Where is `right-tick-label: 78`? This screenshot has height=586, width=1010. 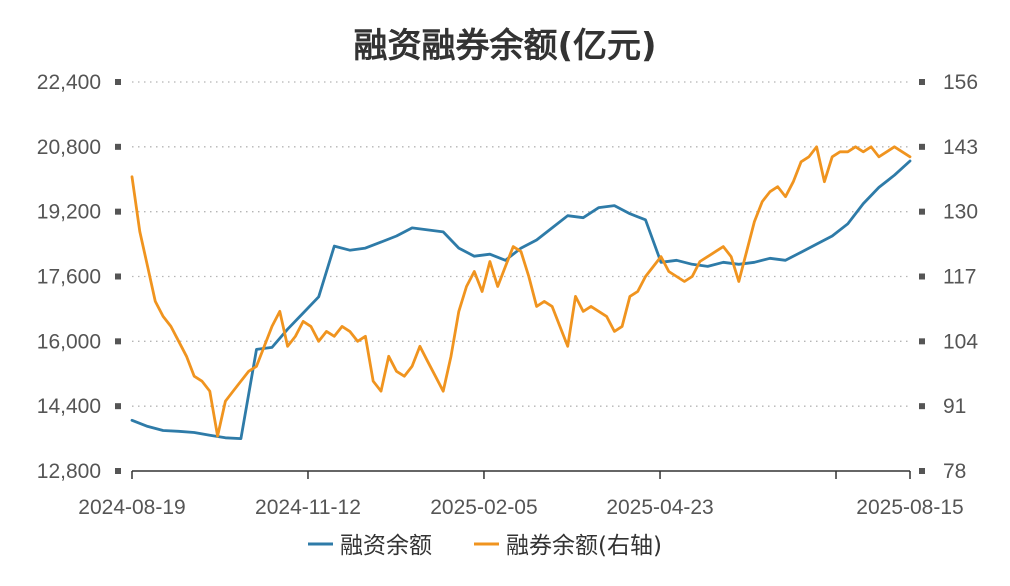
right-tick-label: 78 is located at coordinates (954, 471).